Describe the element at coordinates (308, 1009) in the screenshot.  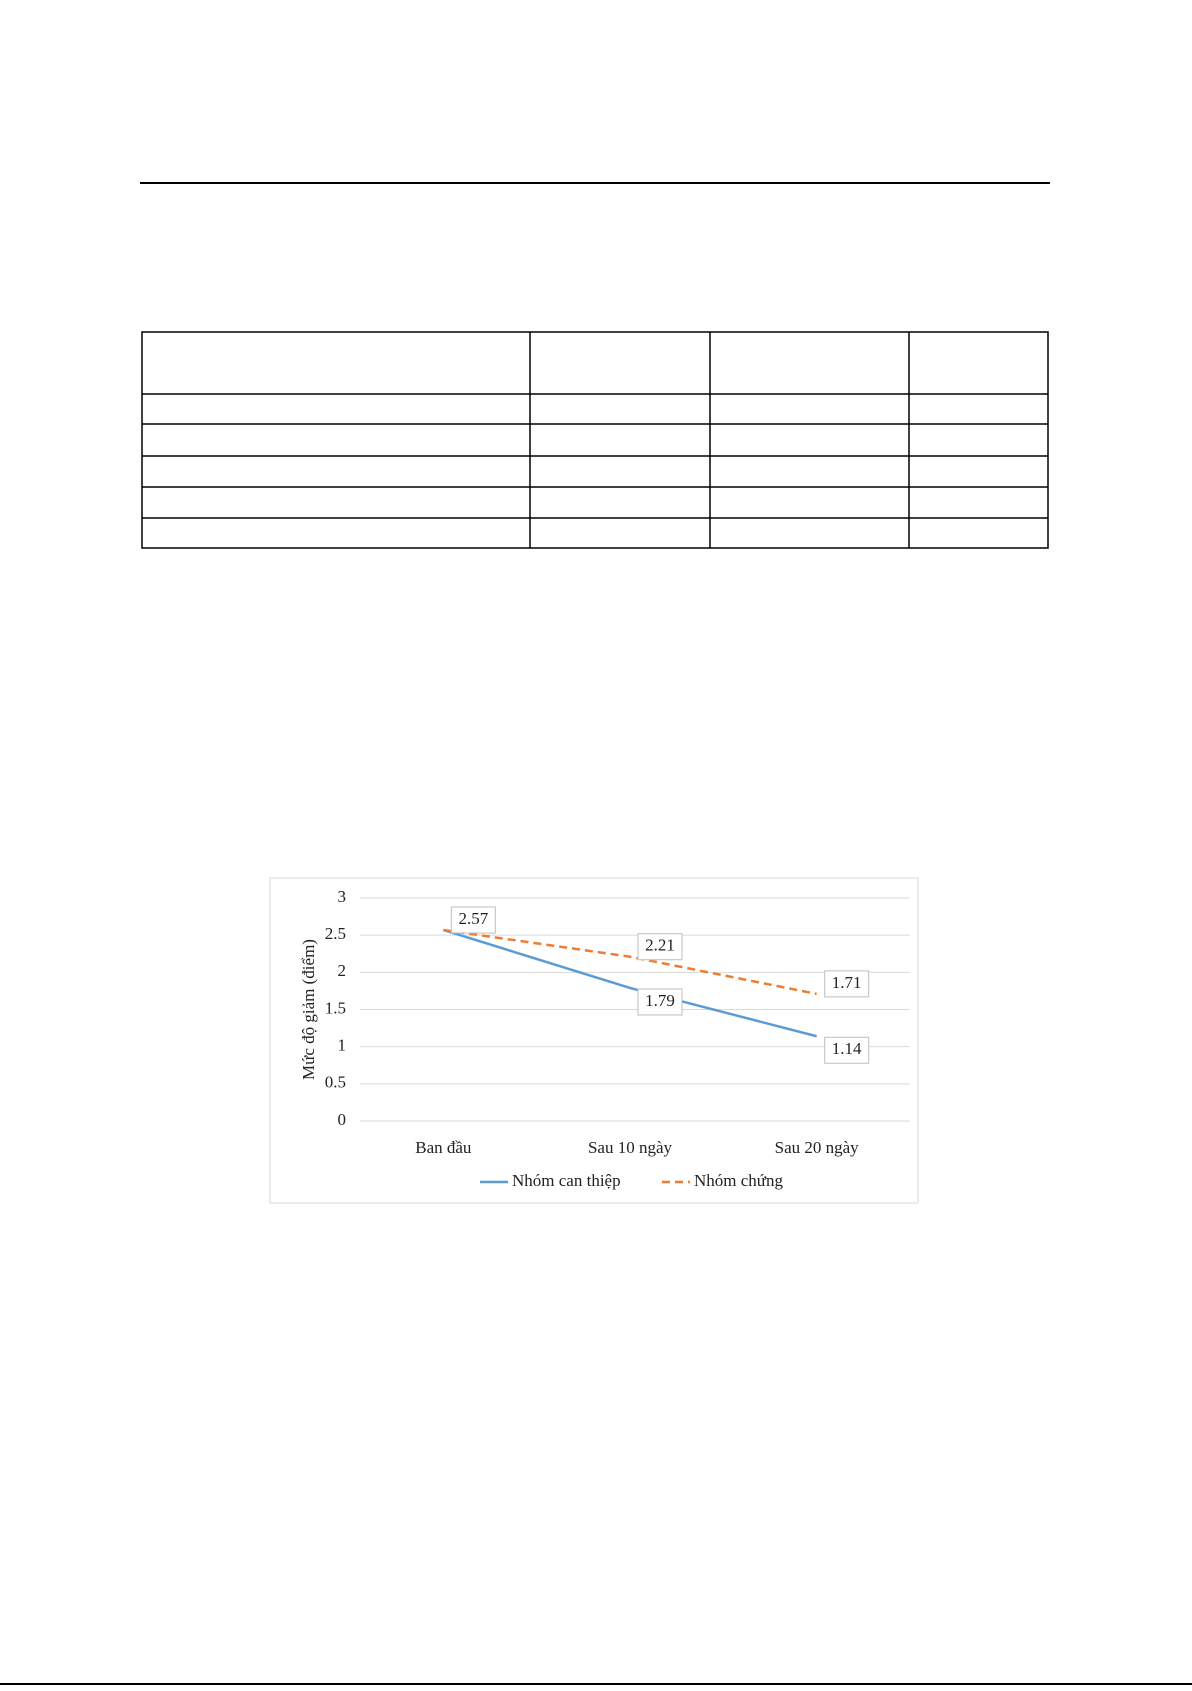
I see `y-axis-label: Mức độ giảm (điểm)` at that location.